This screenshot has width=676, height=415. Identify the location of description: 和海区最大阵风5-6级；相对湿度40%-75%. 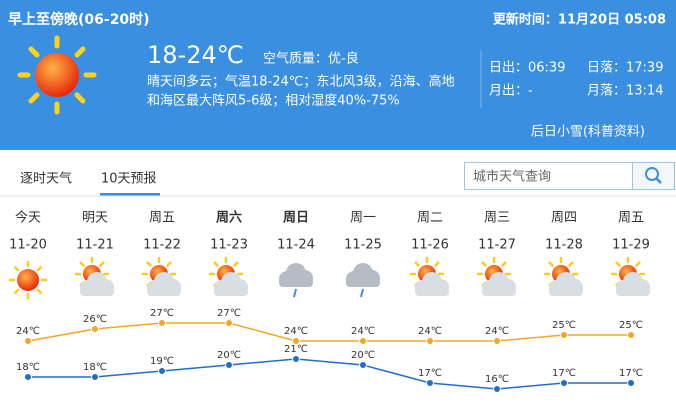
(273, 101).